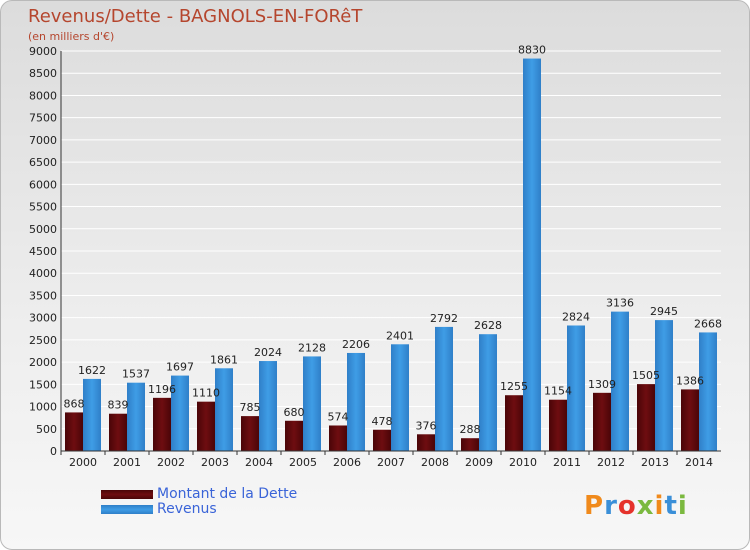  Describe the element at coordinates (43, 295) in the screenshot. I see `y-tick-label: 3500` at that location.